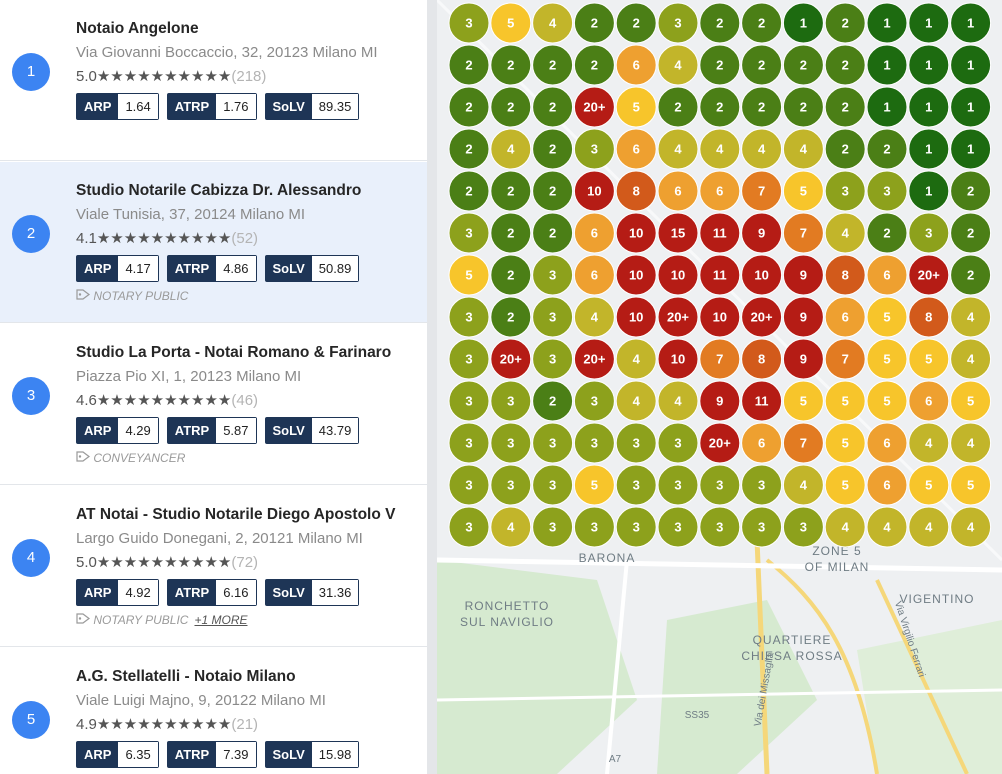 Image resolution: width=1002 pixels, height=774 pixels. What do you see at coordinates (167, 238) in the screenshot?
I see `rating-row: 4.1 ★★★★★★★★★★ (52)` at bounding box center [167, 238].